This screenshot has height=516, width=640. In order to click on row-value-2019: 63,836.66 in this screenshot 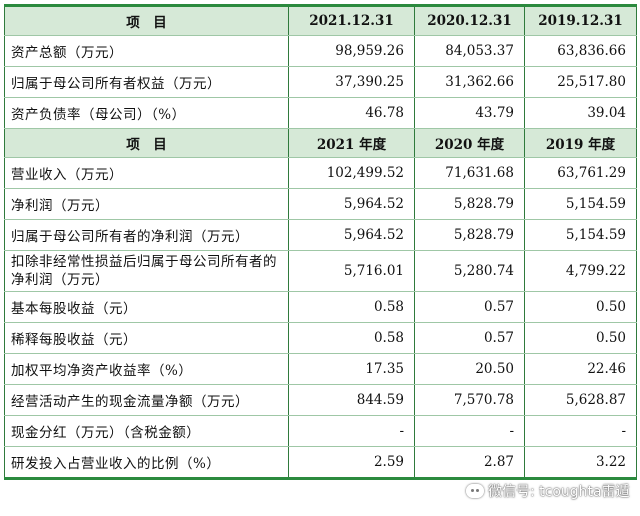, I will do `click(580, 51)`.